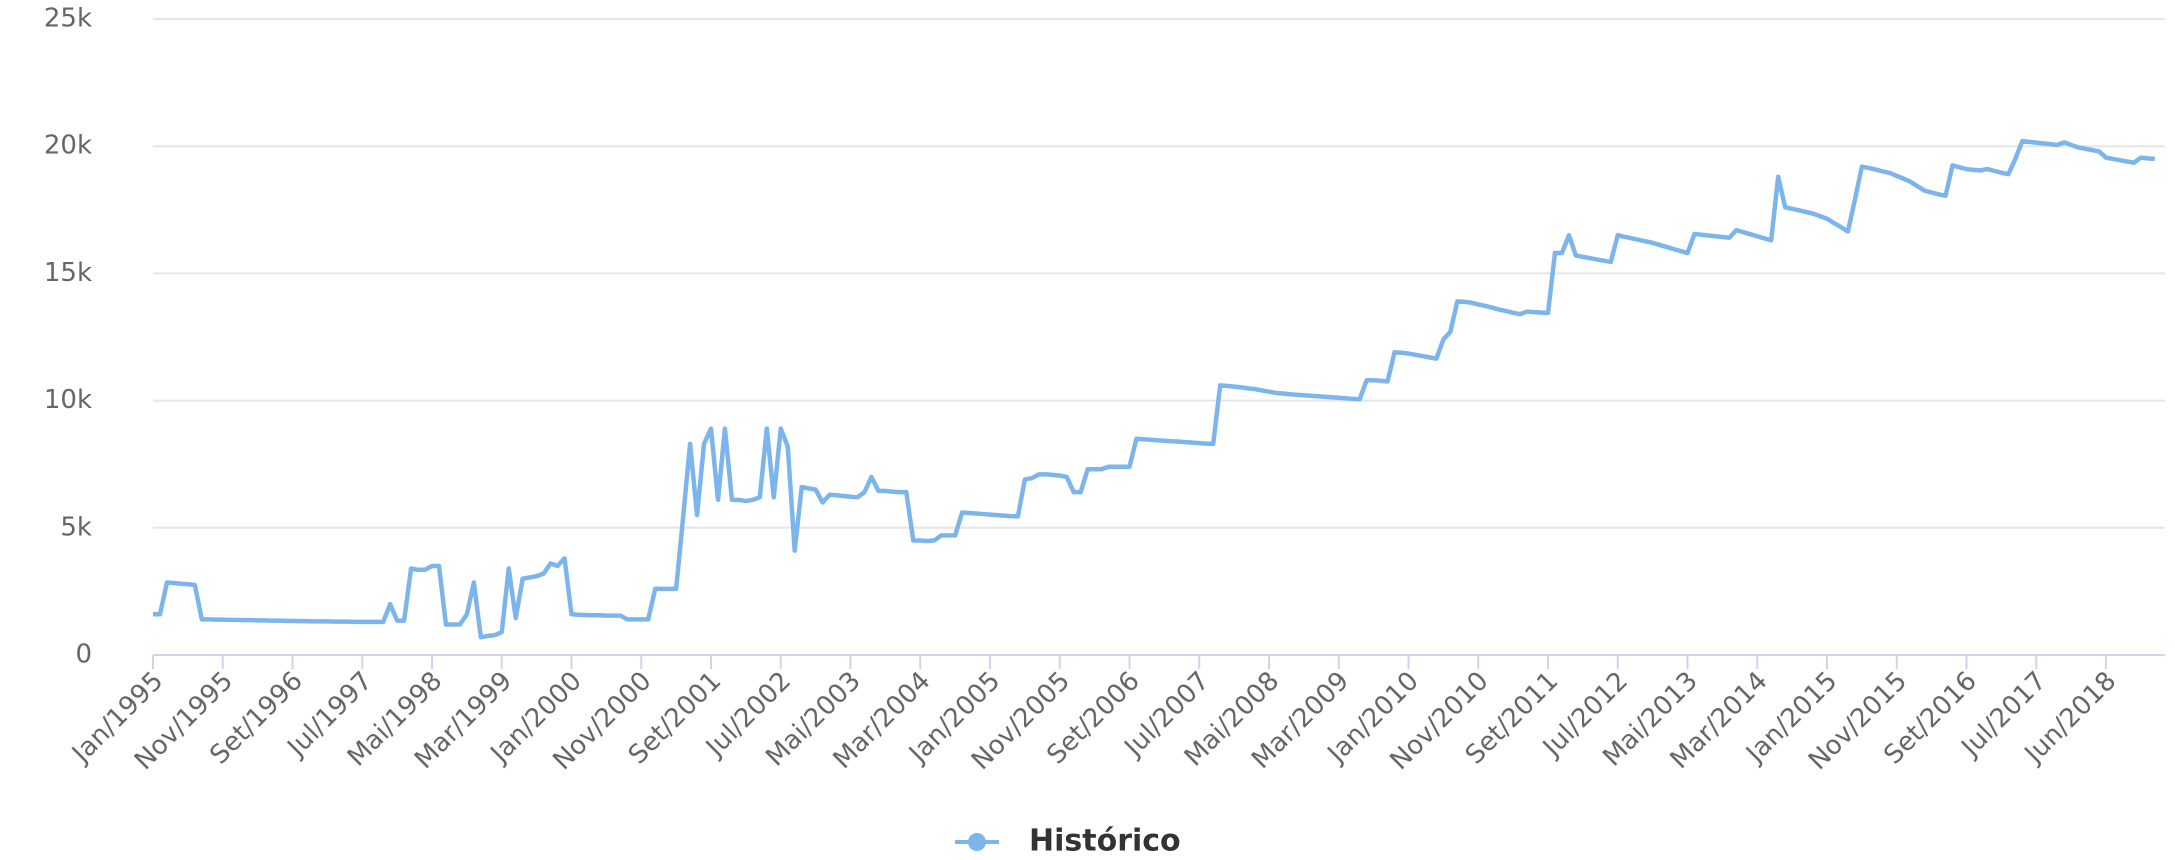 Image resolution: width=2175 pixels, height=860 pixels. Describe the element at coordinates (1105, 840) in the screenshot. I see `legend-label: Histórico` at that location.